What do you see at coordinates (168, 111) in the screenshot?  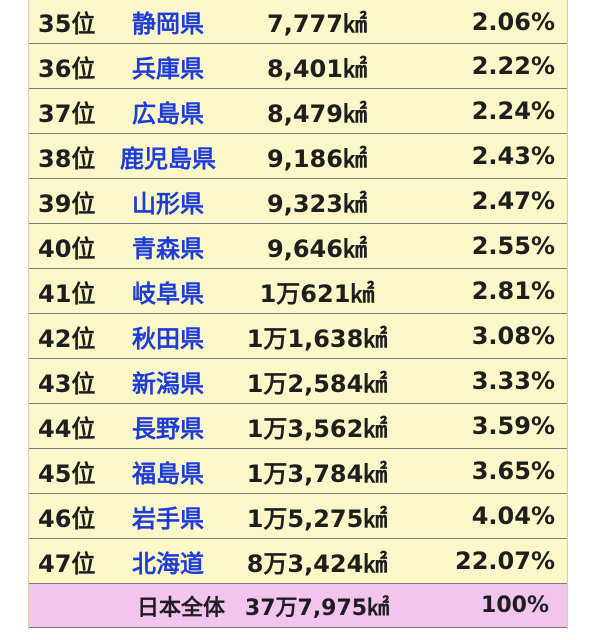 I see `prefecture-cell: 広島県` at bounding box center [168, 111].